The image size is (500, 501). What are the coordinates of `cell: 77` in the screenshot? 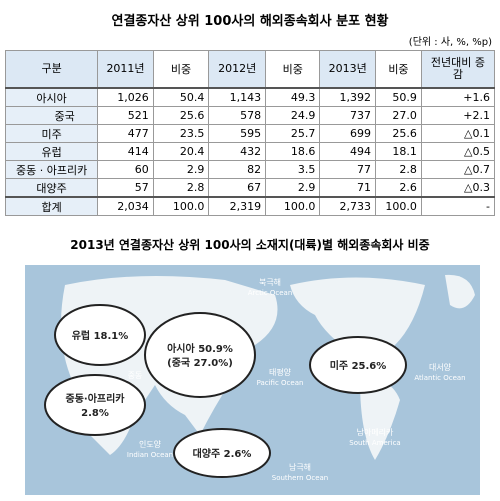 It's located at (347, 169).